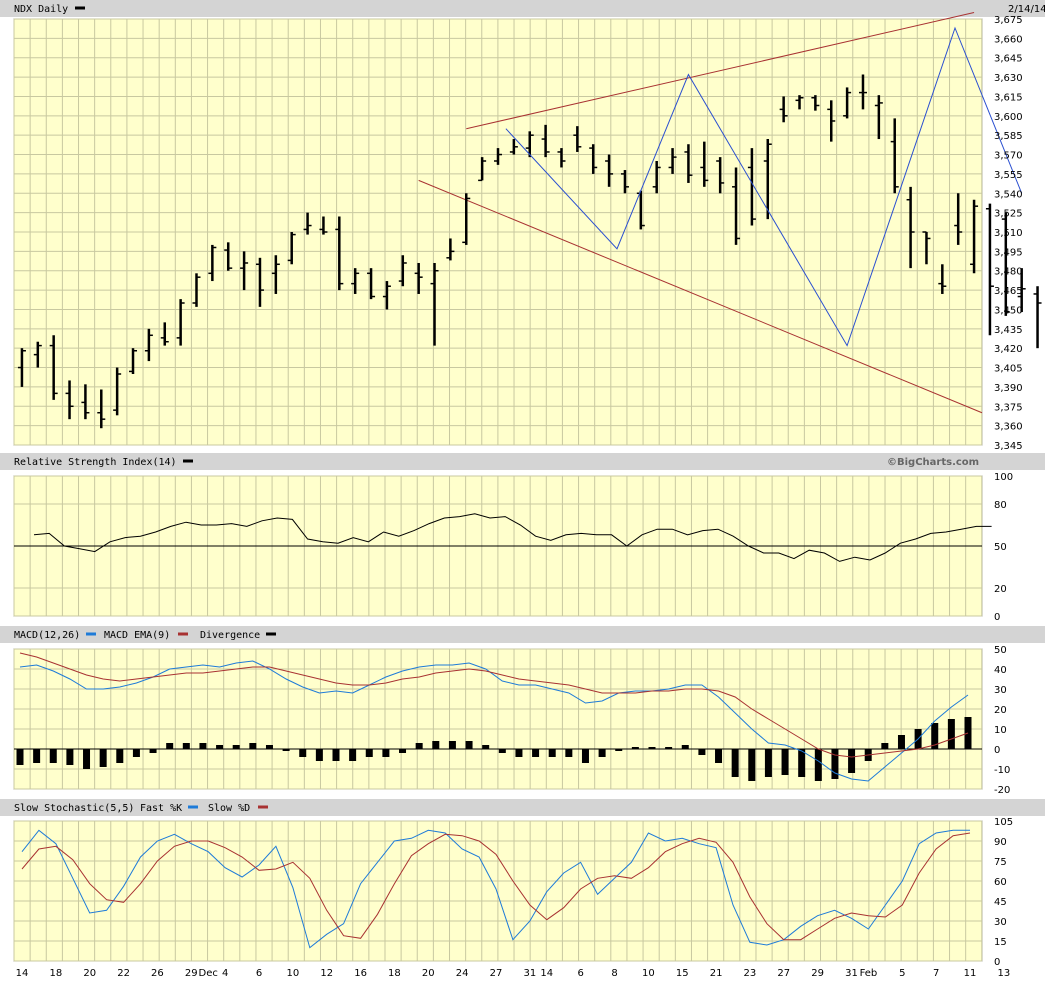 Image resolution: width=1045 pixels, height=981 pixels. Describe the element at coordinates (1000, 882) in the screenshot. I see `stoch-ytick: 60` at that location.